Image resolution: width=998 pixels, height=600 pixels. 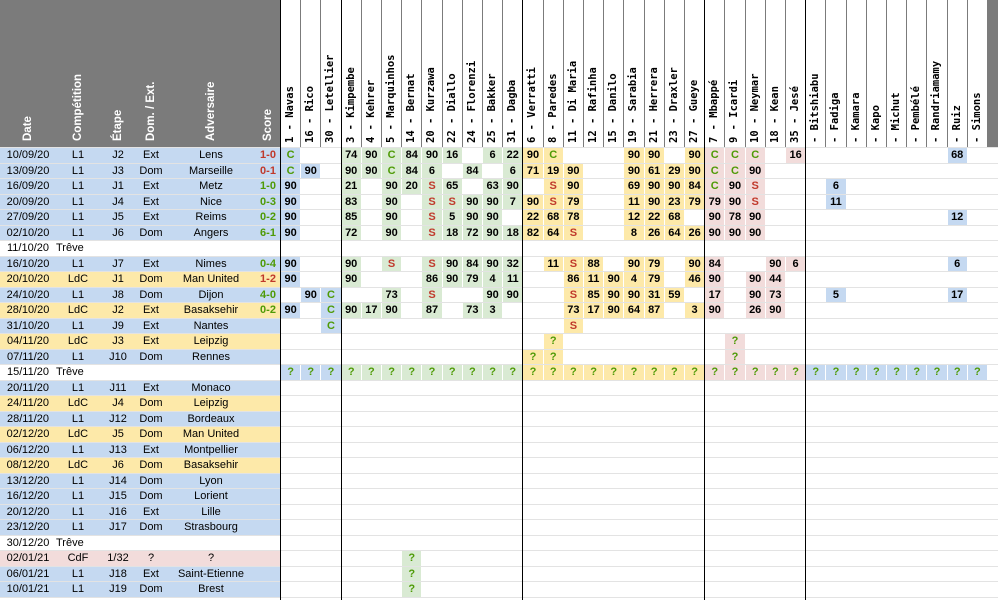 I want to click on cell-adversaire: Reims, so click(x=211, y=217).